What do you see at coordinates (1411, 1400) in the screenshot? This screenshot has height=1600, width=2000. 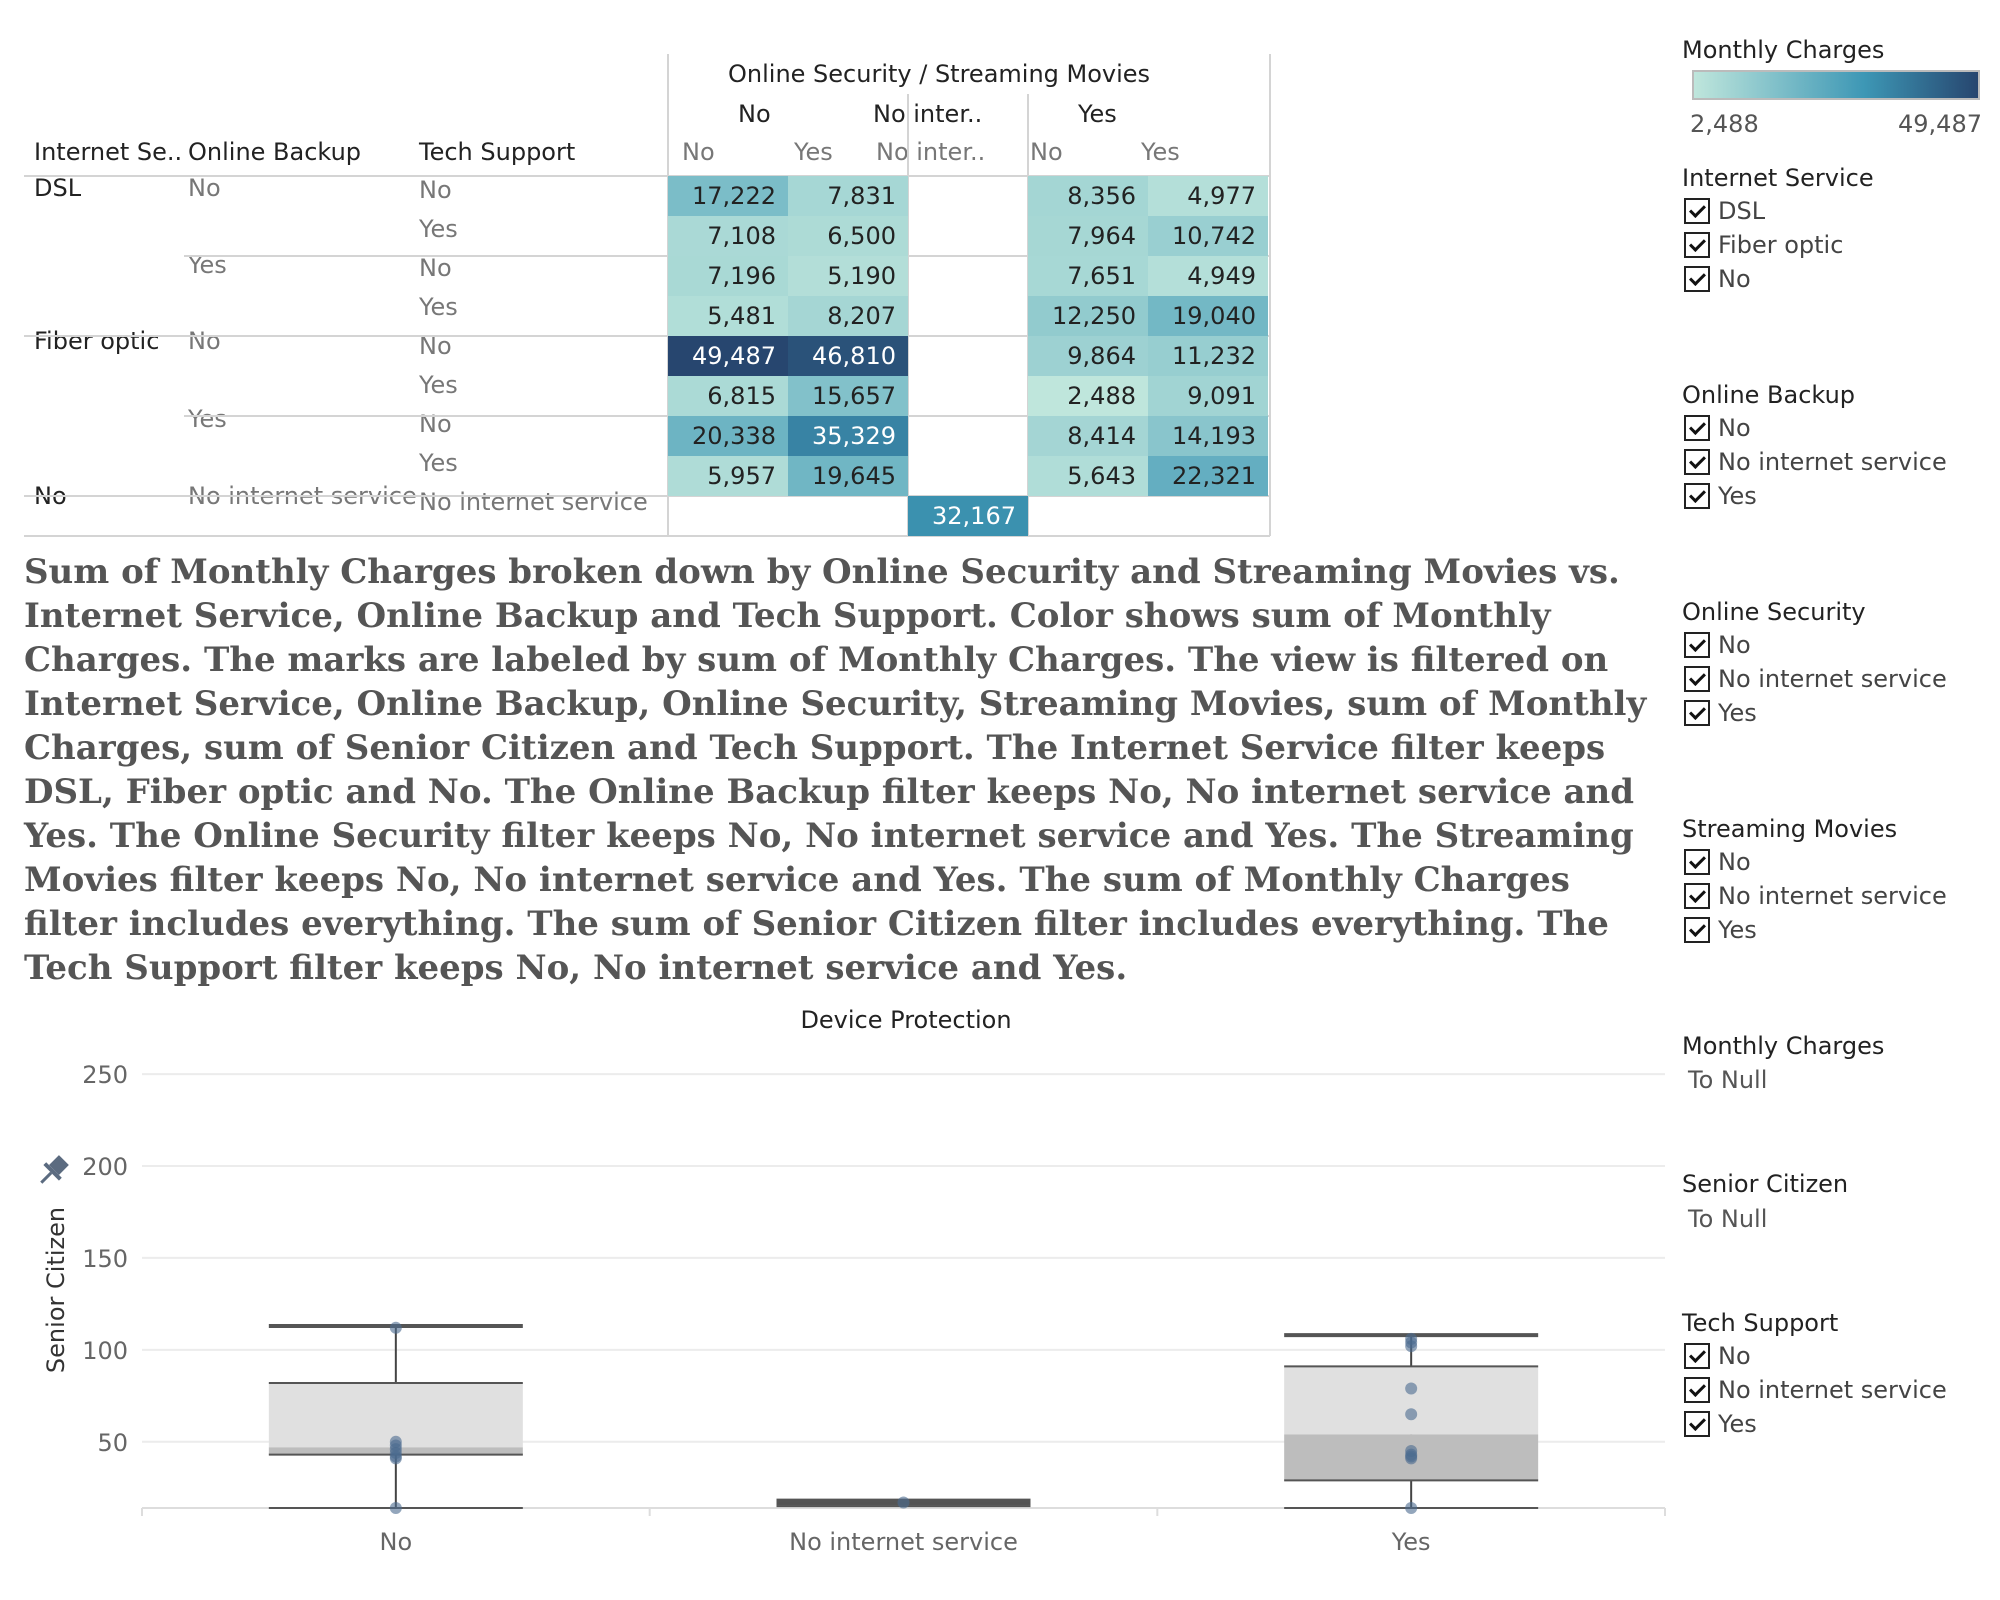 I see `box-upper` at bounding box center [1411, 1400].